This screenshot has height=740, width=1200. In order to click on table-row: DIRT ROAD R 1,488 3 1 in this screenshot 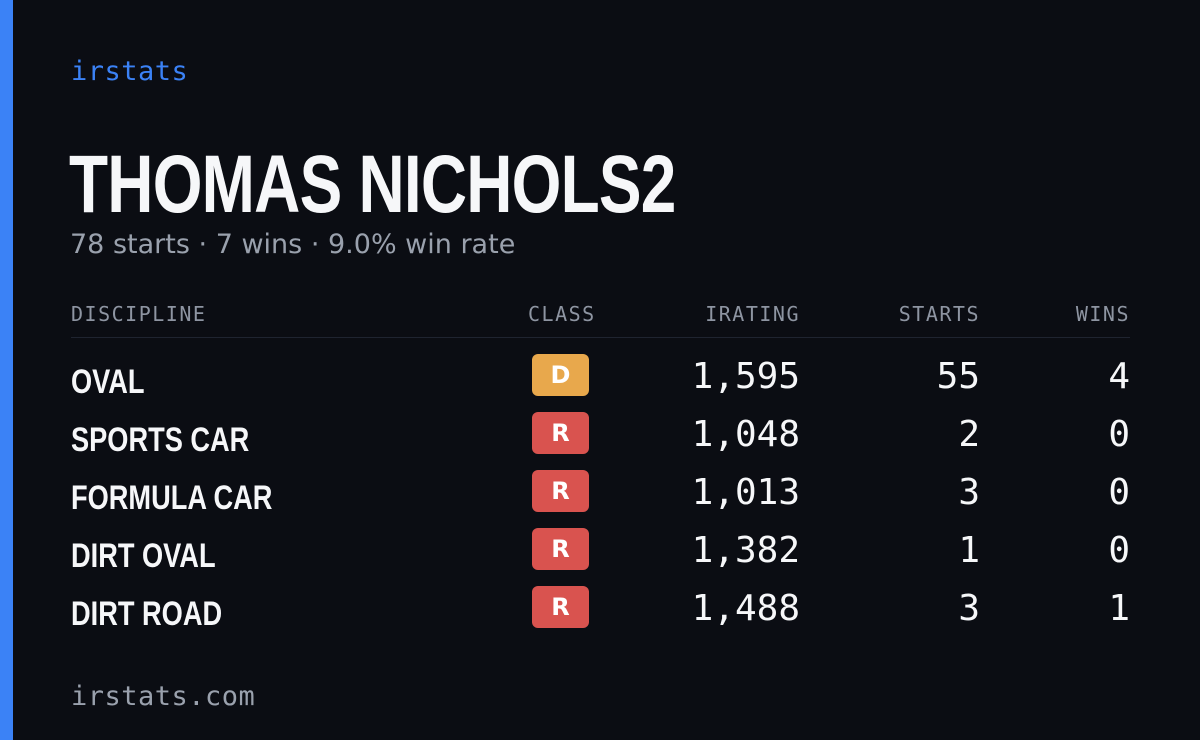, I will do `click(600, 615)`.